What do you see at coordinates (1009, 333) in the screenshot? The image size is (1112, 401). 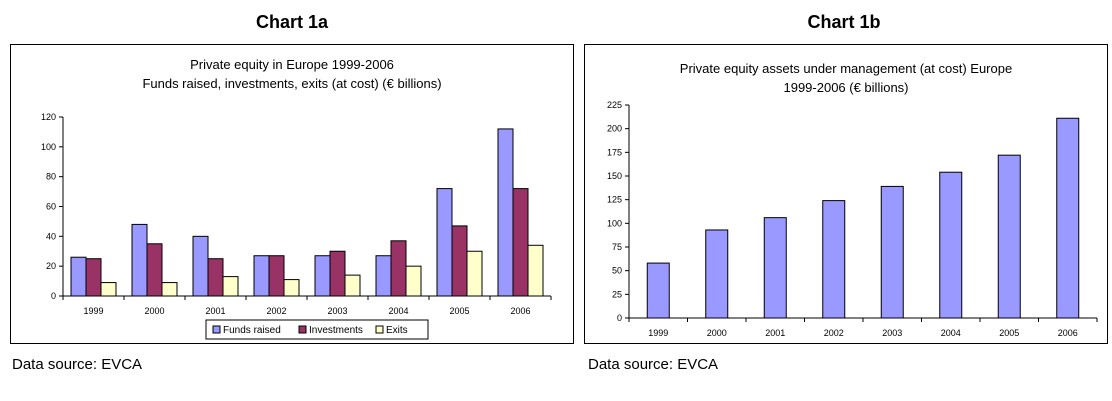 I see `chart-1b-x-tick-label: 2005` at bounding box center [1009, 333].